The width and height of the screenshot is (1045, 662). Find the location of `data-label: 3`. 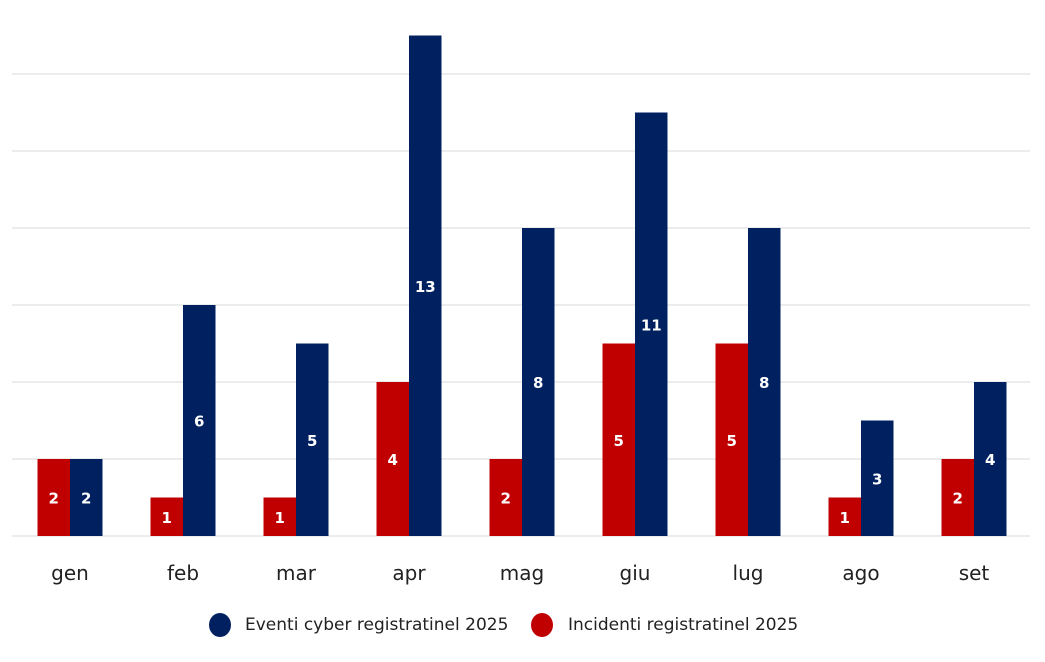

data-label: 3 is located at coordinates (877, 479).